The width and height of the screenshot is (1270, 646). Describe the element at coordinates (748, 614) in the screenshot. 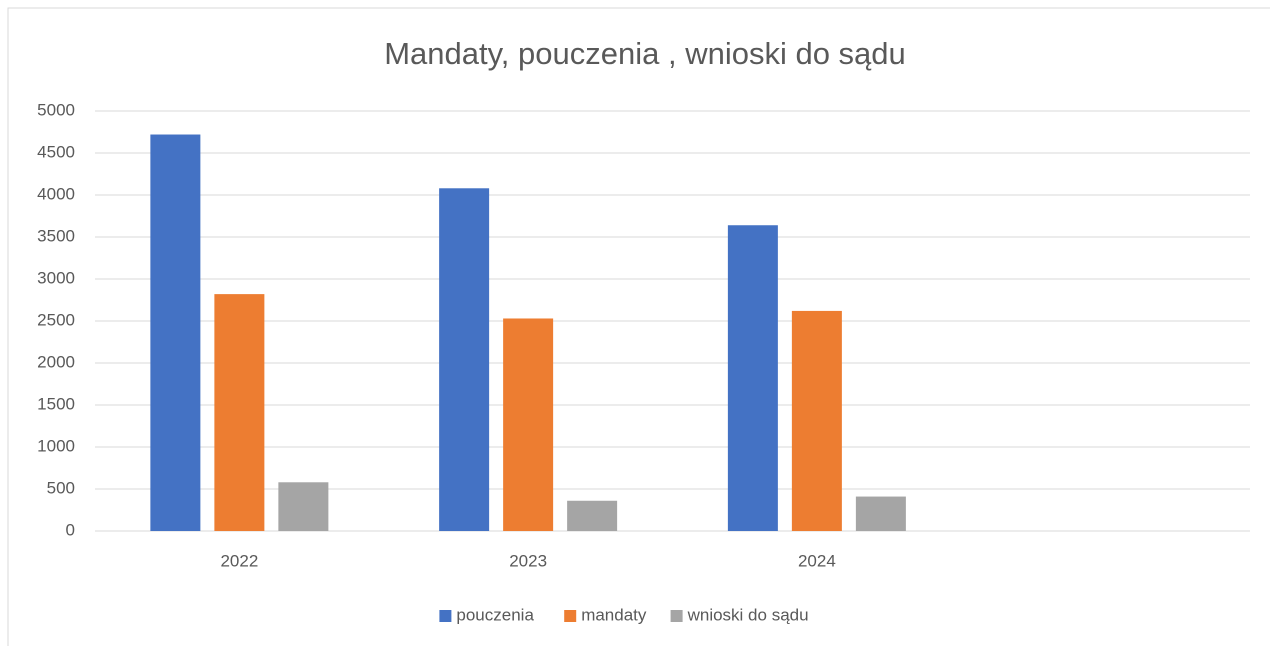

I see `legend-label: wnioski do sądu` at that location.